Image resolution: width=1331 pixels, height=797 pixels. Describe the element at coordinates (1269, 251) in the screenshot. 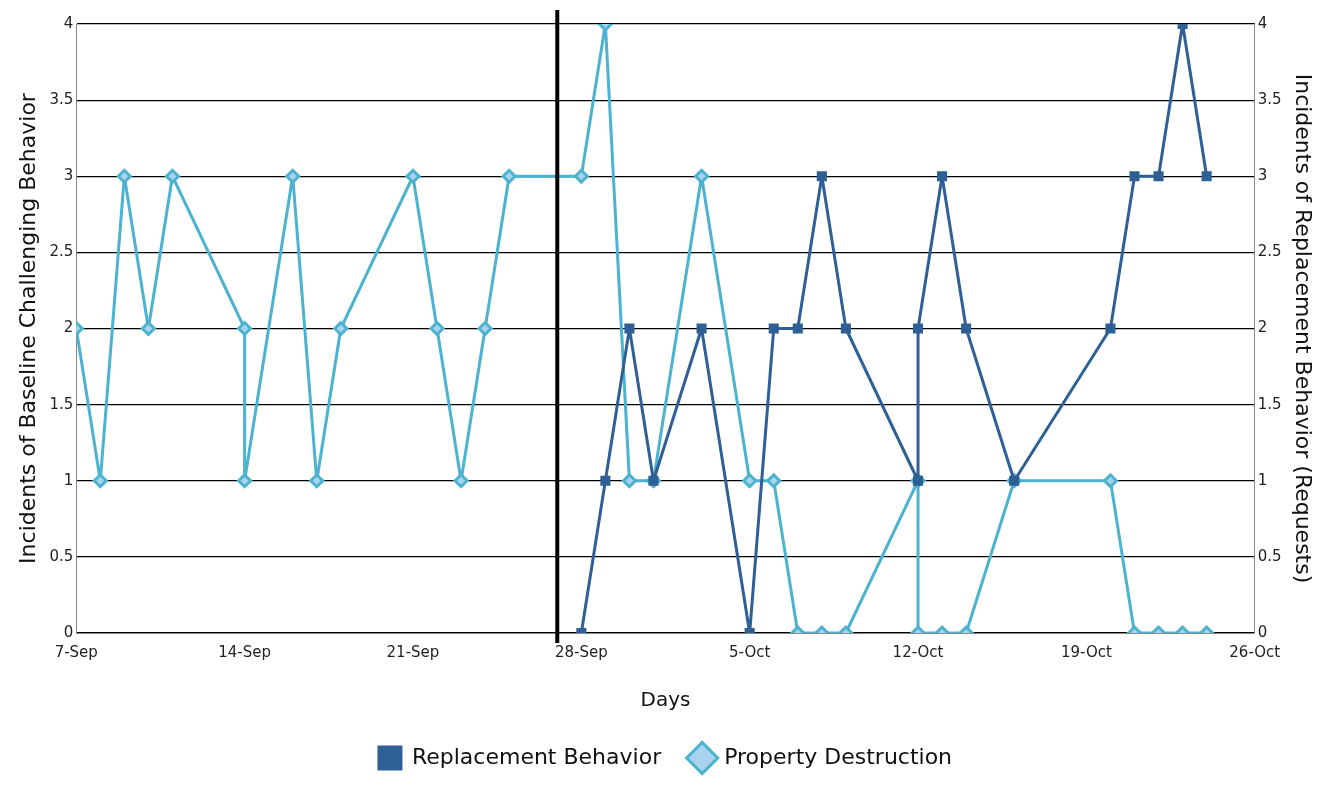

I see `y2-tick-label: 2.5` at that location.